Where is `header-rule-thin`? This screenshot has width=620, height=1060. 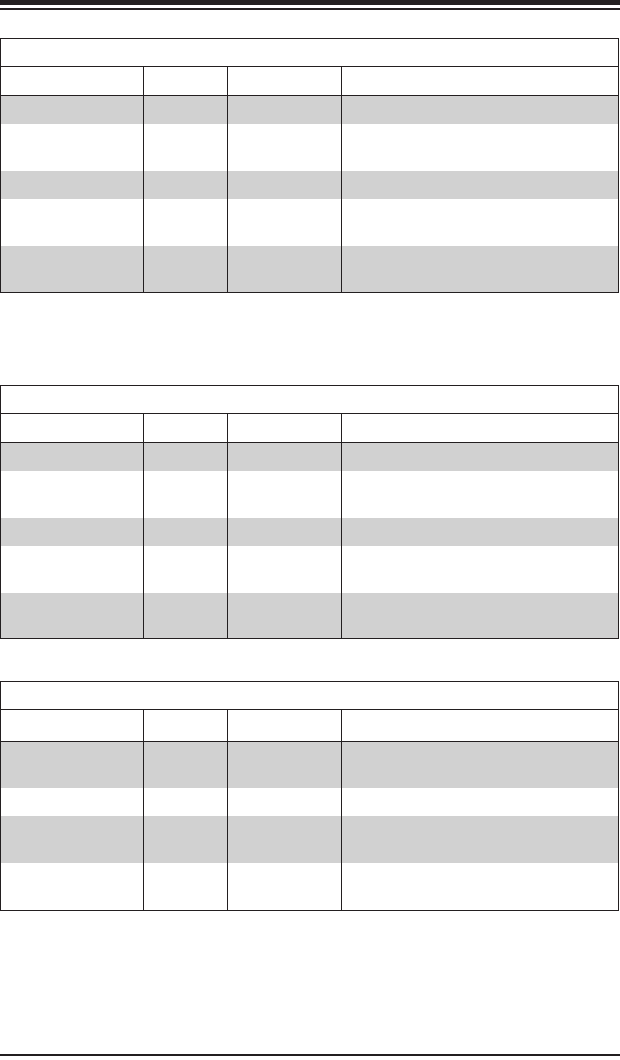 header-rule-thin is located at coordinates (310, 9).